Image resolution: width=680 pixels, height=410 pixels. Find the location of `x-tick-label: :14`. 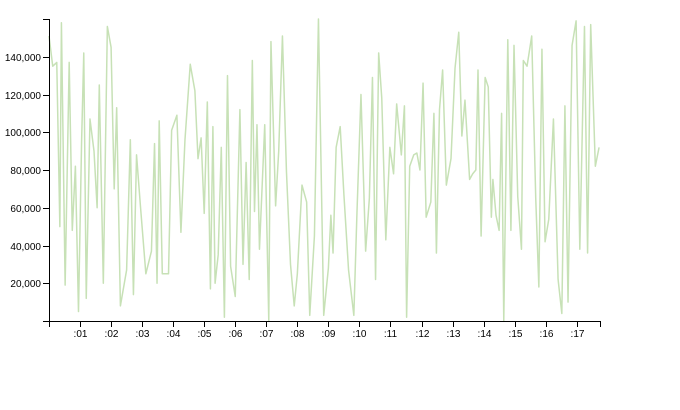

x-tick-label: :14 is located at coordinates (485, 334).